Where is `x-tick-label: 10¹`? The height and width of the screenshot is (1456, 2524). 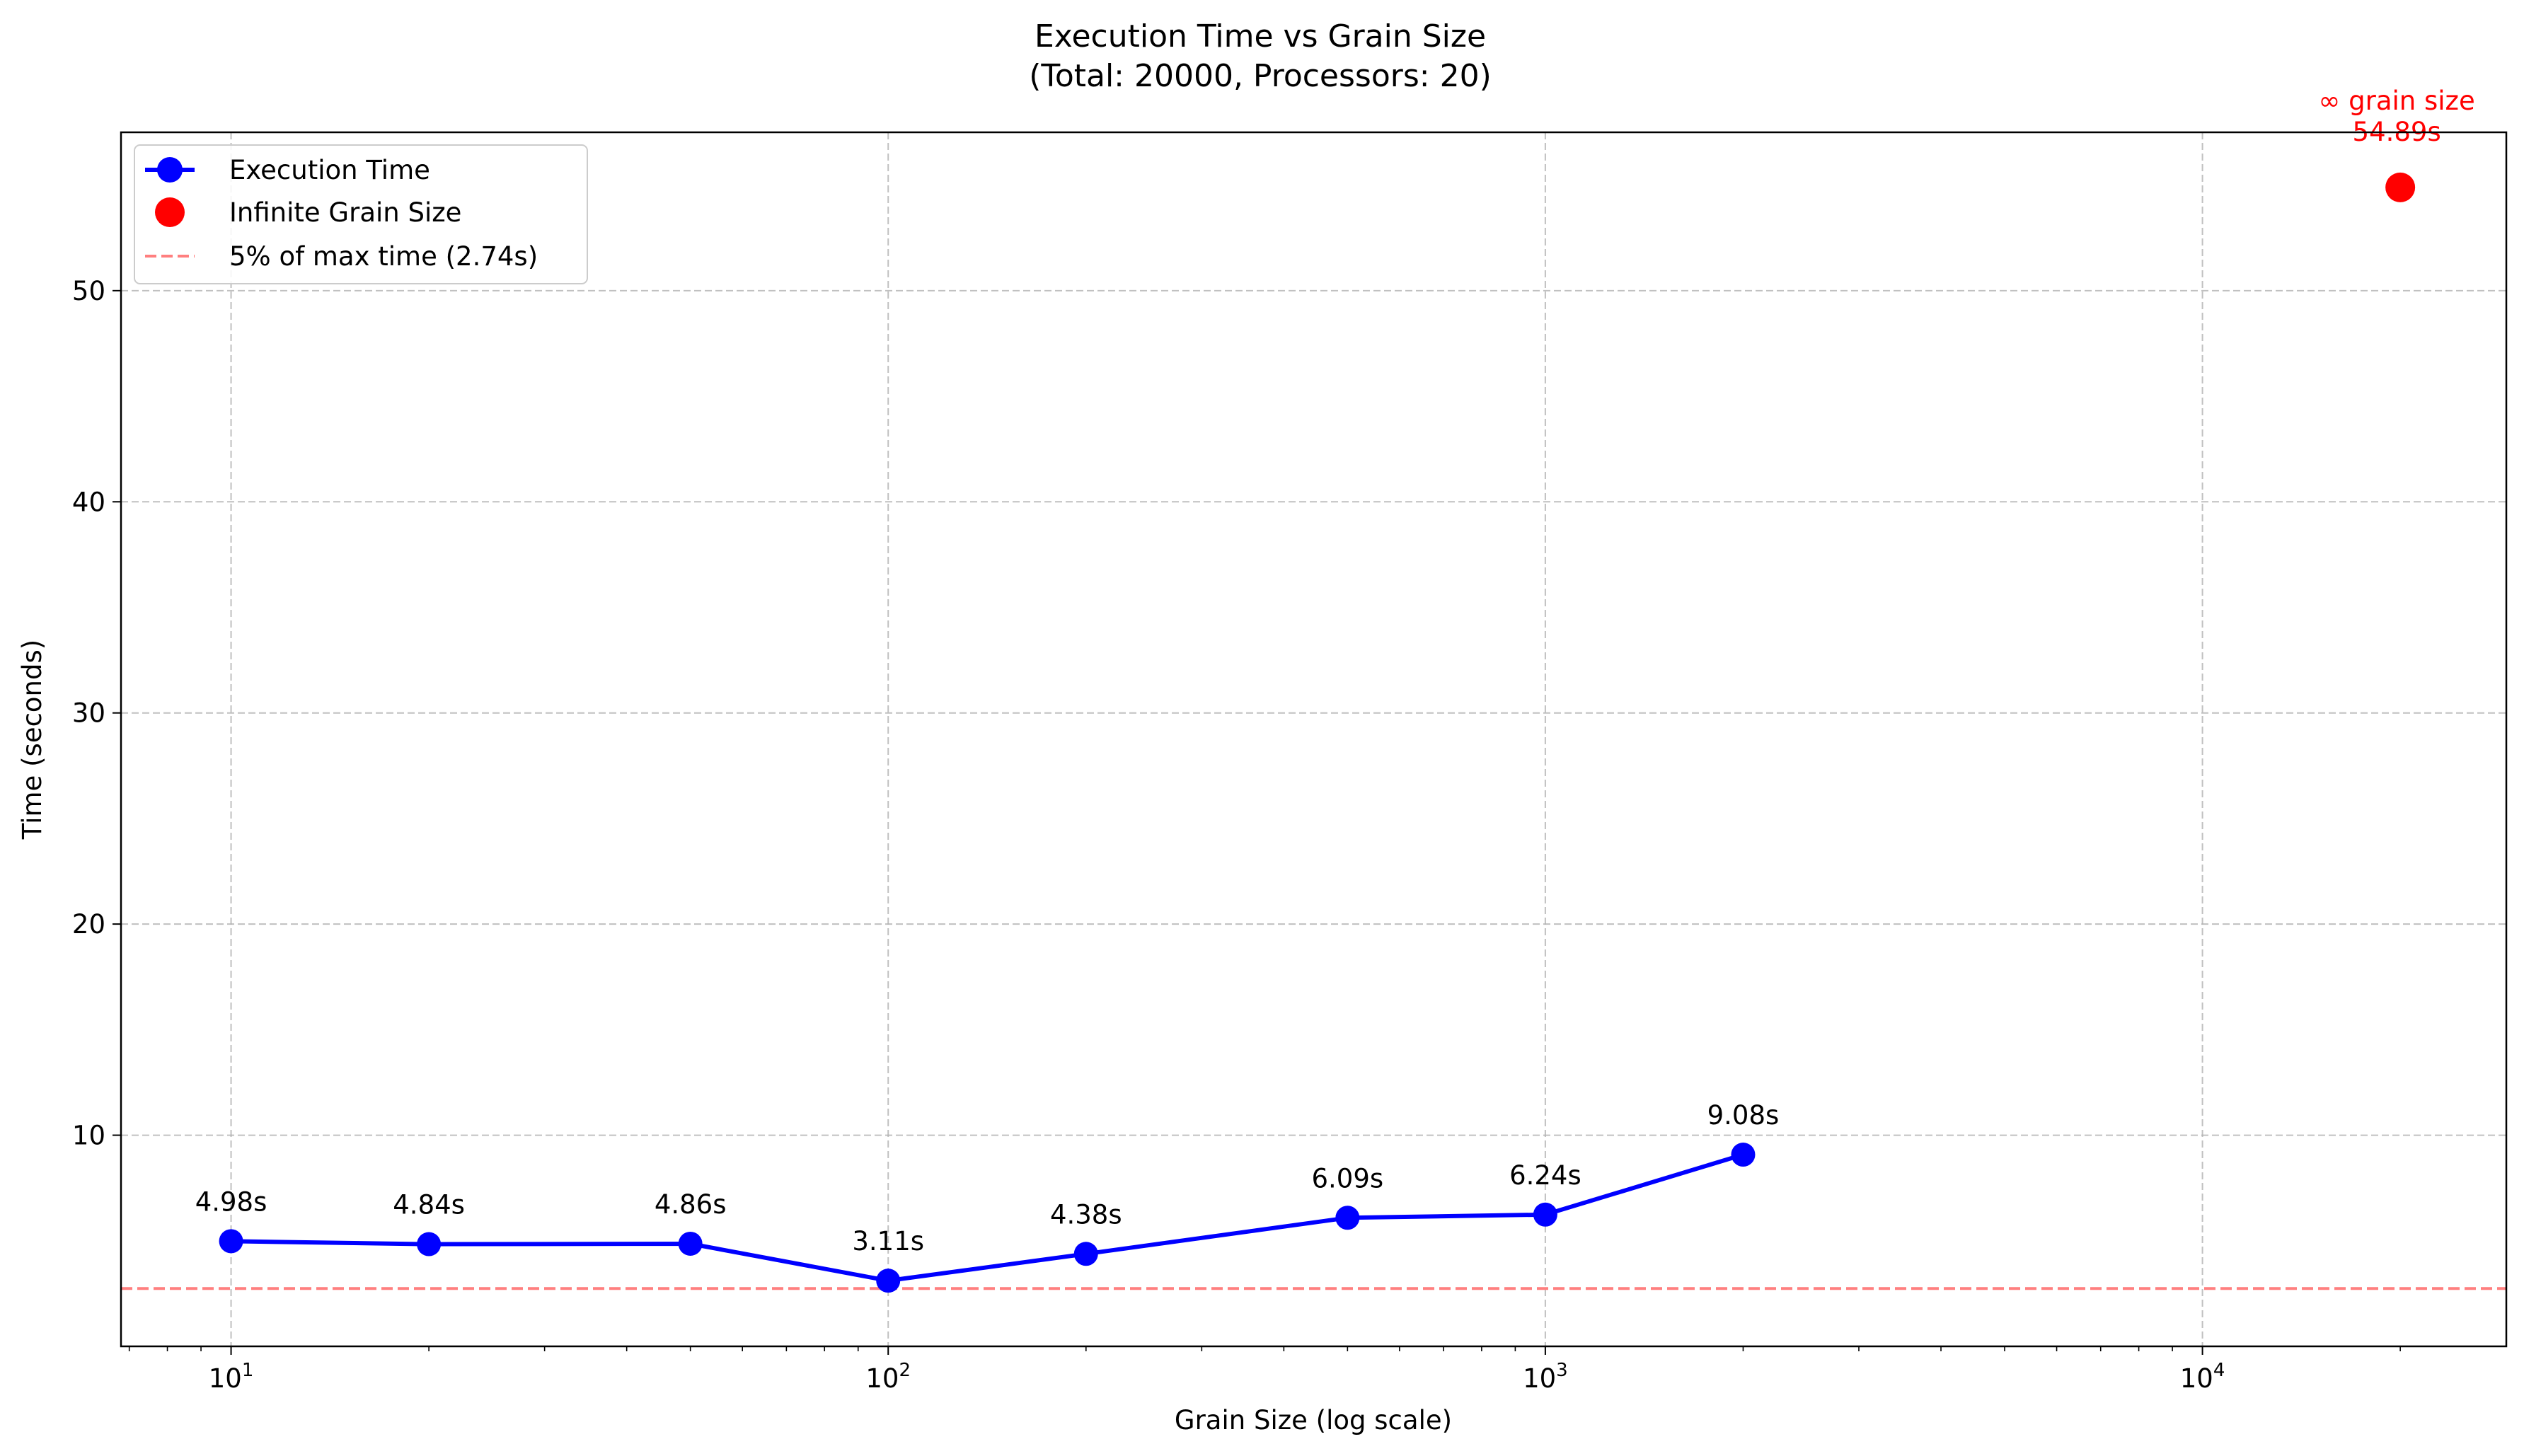
x-tick-label: 10¹ is located at coordinates (231, 1377).